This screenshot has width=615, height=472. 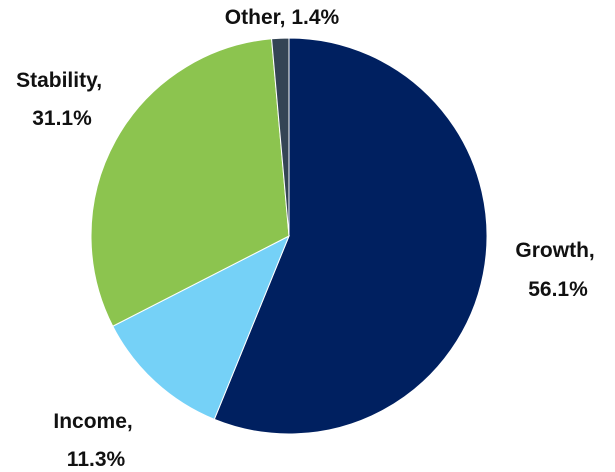 I want to click on label-stability: Stability, 31.1%, so click(x=62, y=99).